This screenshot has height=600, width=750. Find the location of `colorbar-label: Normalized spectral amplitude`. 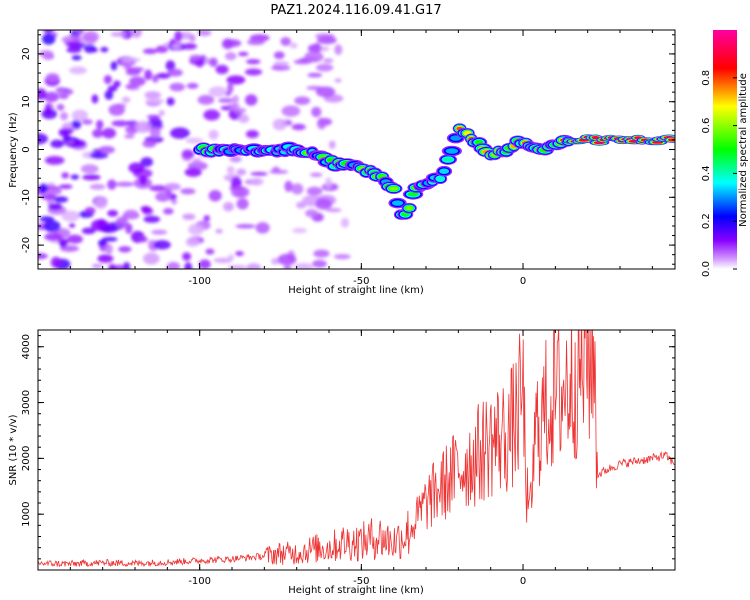

colorbar-label: Normalized spectral amplitude is located at coordinates (743, 150).